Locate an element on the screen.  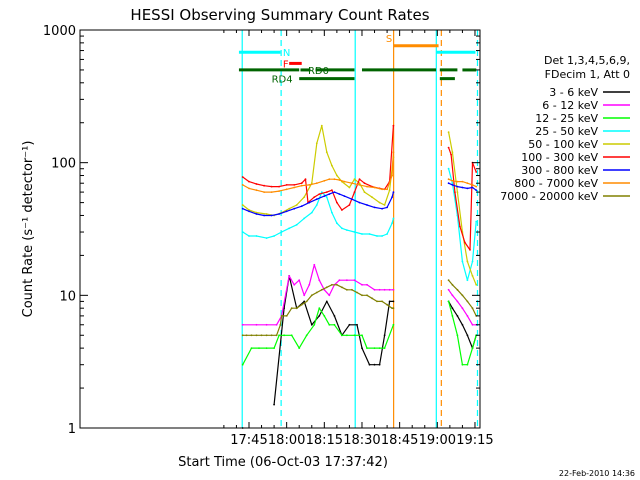
legend-label-800-7000-kev: 800 - 7000 keV is located at coordinates (556, 183).